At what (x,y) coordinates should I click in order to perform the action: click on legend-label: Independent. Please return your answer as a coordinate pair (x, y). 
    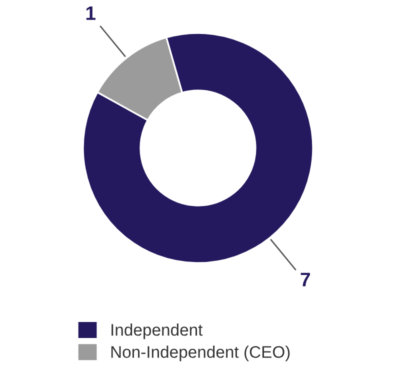
    Looking at the image, I should click on (157, 332).